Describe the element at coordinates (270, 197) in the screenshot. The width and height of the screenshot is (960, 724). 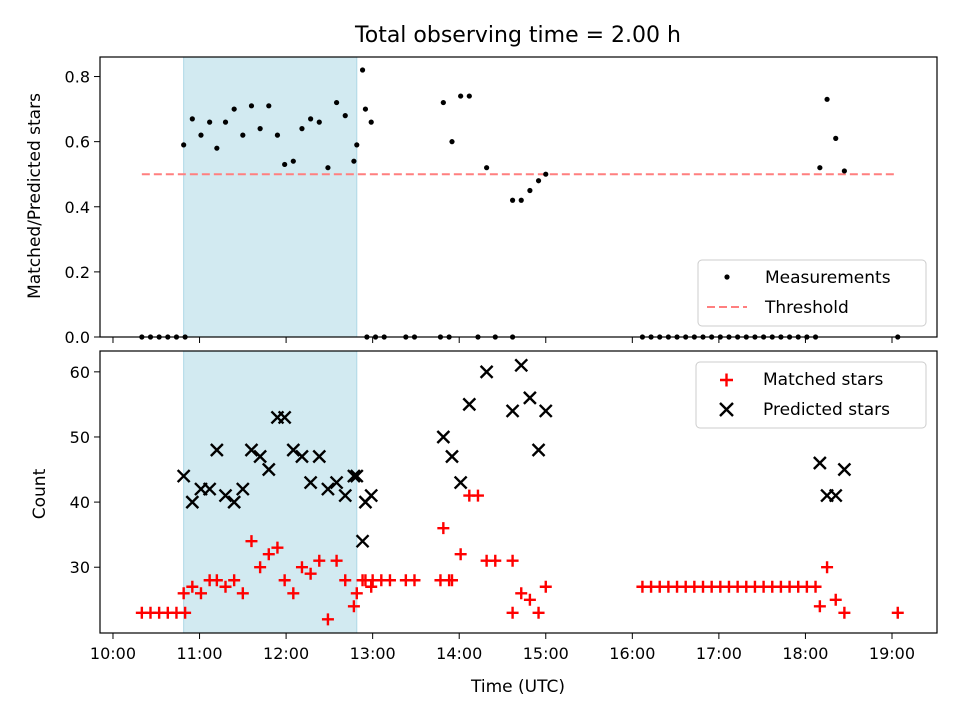
I see `observing-window-span` at that location.